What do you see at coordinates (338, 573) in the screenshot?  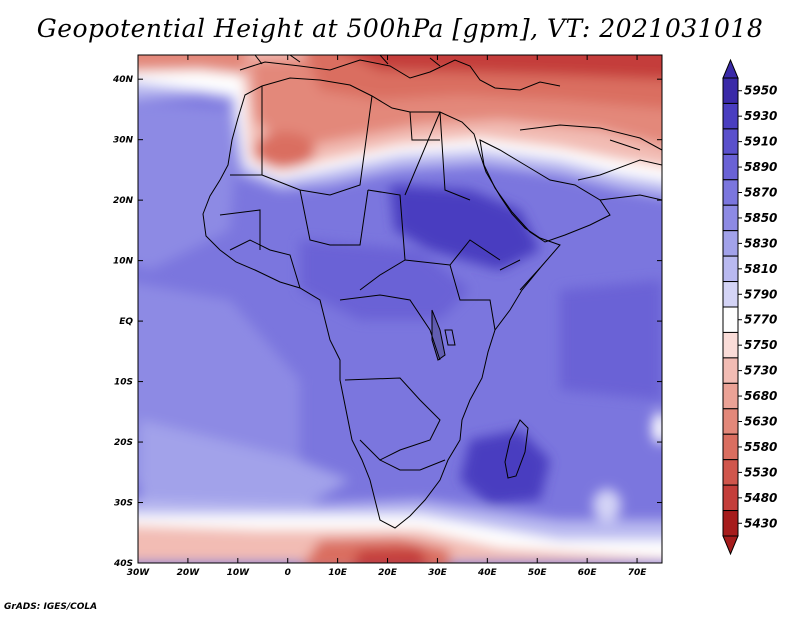 I see `lon-tick-label: 10E` at bounding box center [338, 573].